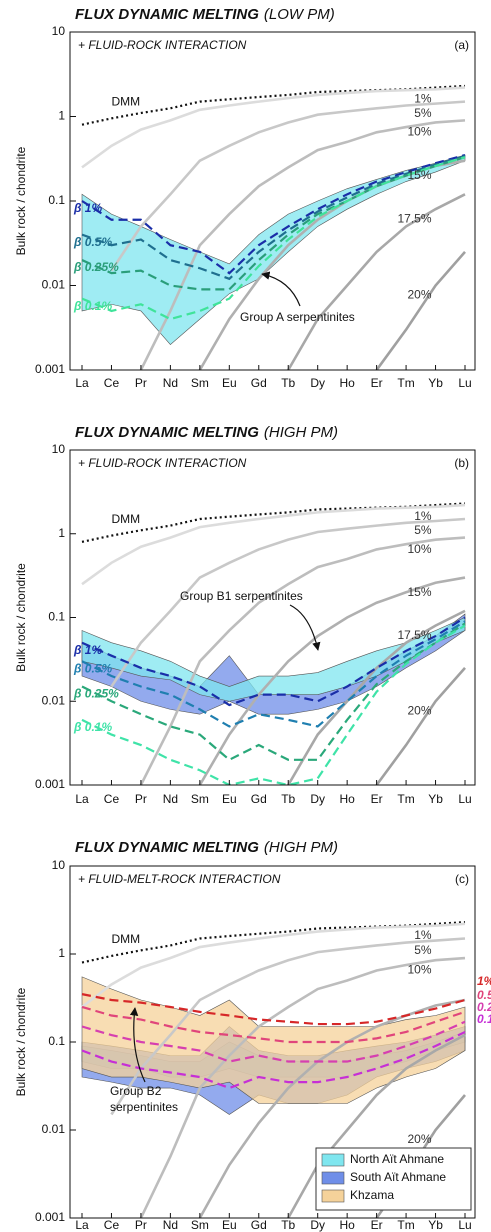  I want to click on series-label: 0.1%, so click(484, 1019).